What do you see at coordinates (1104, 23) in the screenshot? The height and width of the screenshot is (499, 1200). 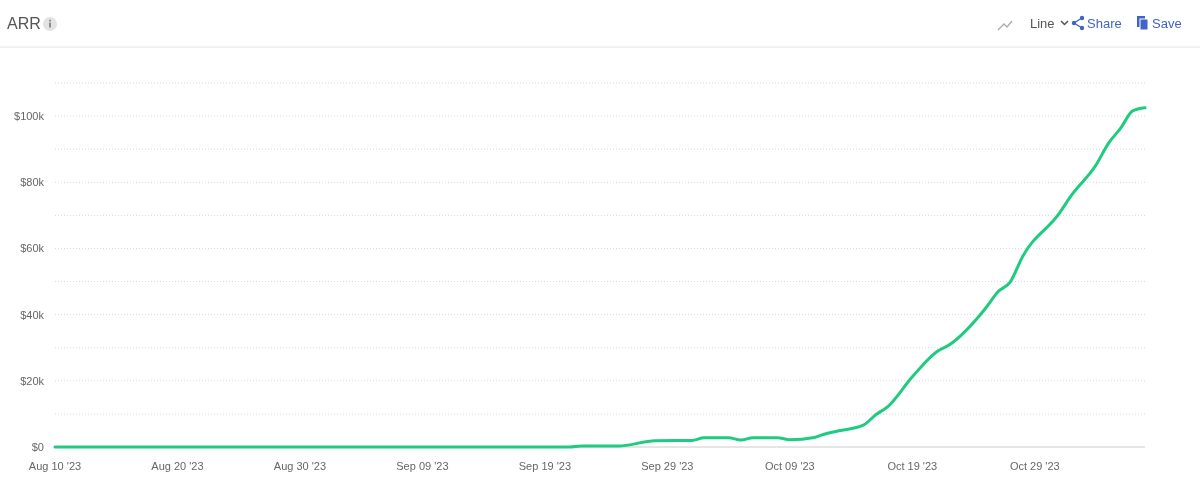 I see `text: Share` at bounding box center [1104, 23].